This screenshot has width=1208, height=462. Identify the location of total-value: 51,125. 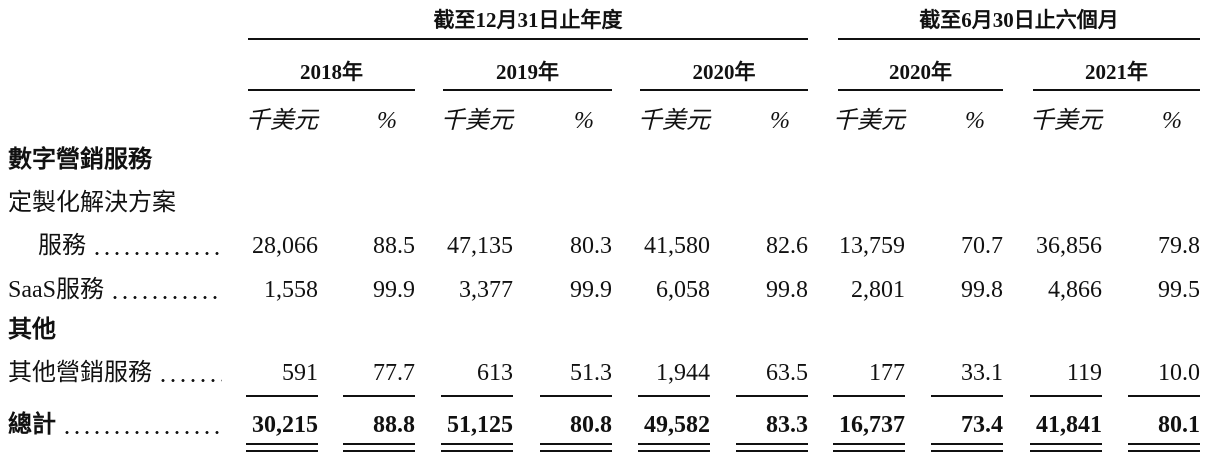
(480, 425).